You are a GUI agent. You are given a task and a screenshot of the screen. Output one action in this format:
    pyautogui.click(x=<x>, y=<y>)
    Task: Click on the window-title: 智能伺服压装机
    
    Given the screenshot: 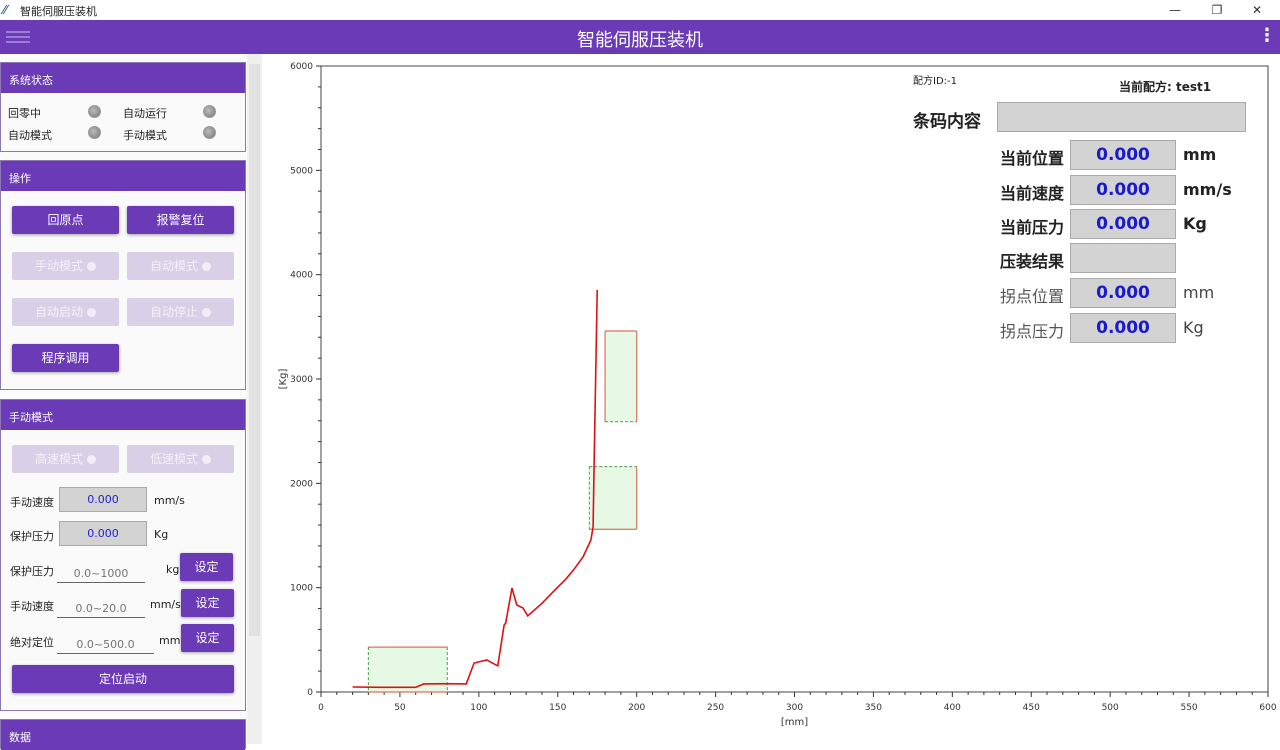 What is the action you would take?
    pyautogui.click(x=58, y=11)
    